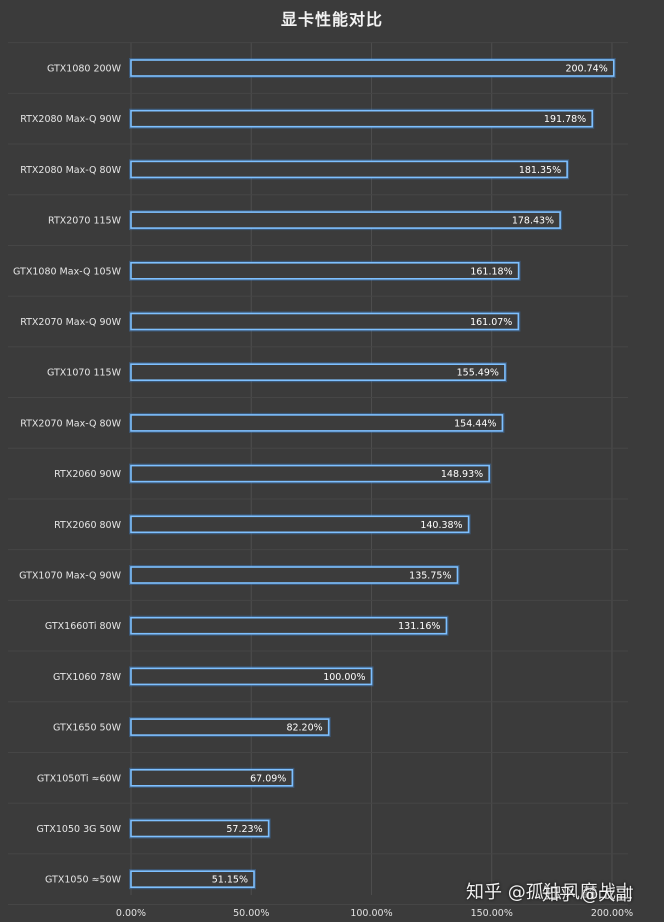  What do you see at coordinates (268, 778) in the screenshot?
I see `value-label-14: 67.09%` at bounding box center [268, 778].